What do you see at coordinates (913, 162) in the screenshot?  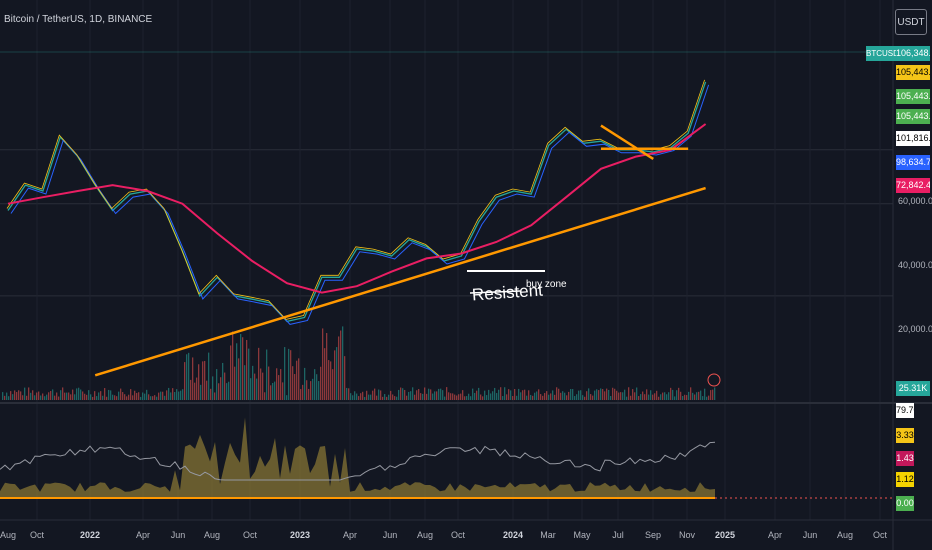 I see `price-tag: 98,634.75` at bounding box center [913, 162].